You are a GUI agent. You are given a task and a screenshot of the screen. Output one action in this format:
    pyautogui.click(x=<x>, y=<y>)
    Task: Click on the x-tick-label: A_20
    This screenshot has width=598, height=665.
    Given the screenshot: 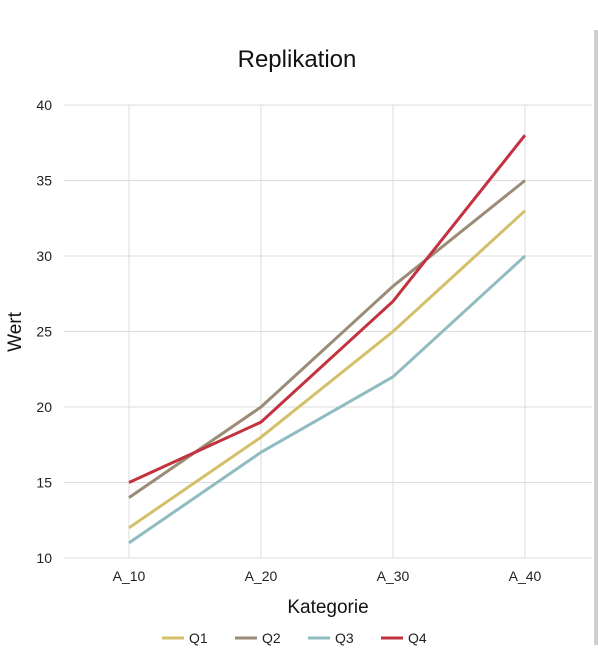 What is the action you would take?
    pyautogui.click(x=261, y=576)
    